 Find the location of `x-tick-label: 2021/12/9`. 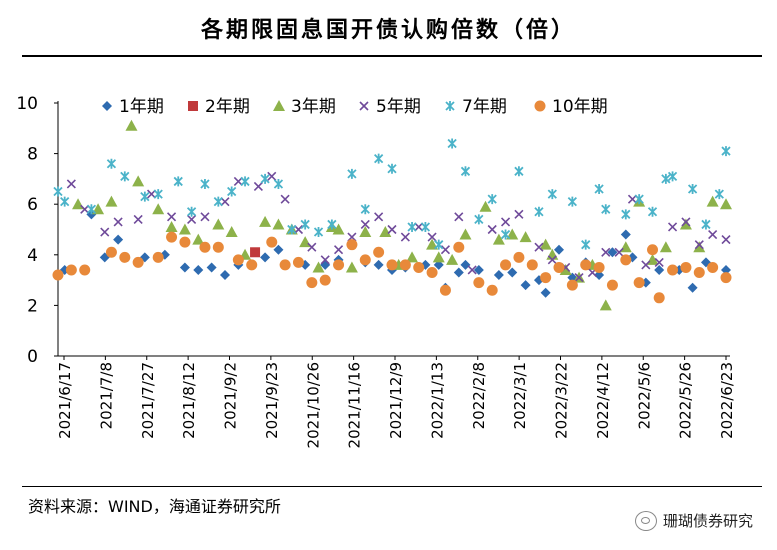

x-tick-label: 2021/12/9 is located at coordinates (396, 400).